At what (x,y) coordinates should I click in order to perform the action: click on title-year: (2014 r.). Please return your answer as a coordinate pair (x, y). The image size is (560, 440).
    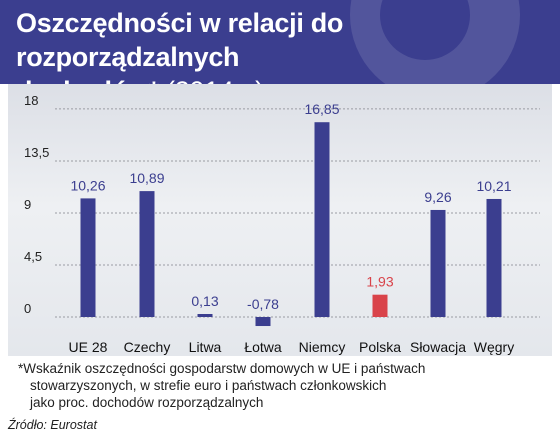
    Looking at the image, I should click on (211, 80).